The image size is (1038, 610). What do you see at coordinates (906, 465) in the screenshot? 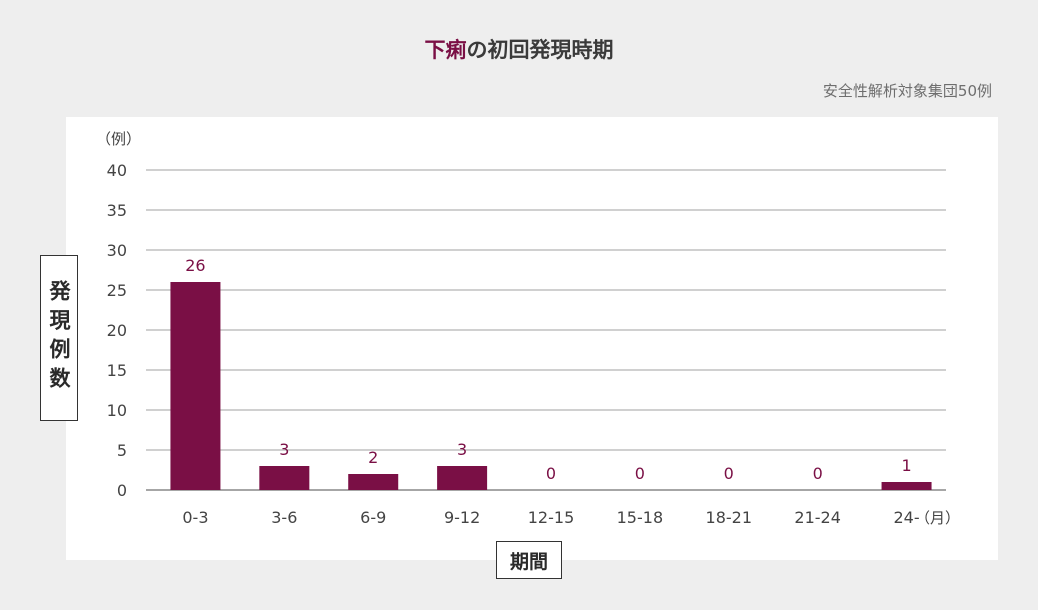
I see `data-label: 1` at bounding box center [906, 465].